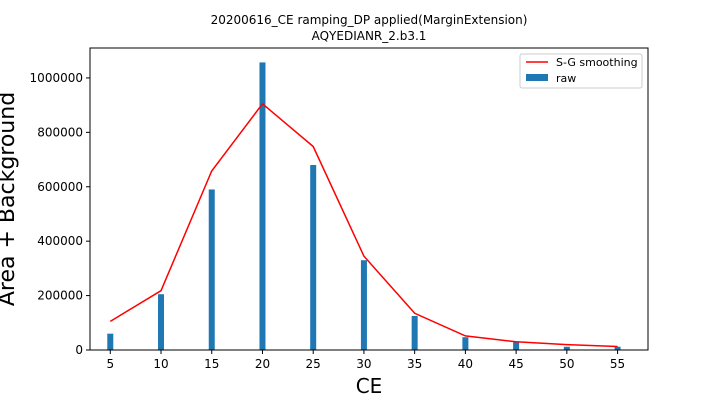  Describe the element at coordinates (60, 296) in the screenshot. I see `y-tick-label: 200000` at that location.